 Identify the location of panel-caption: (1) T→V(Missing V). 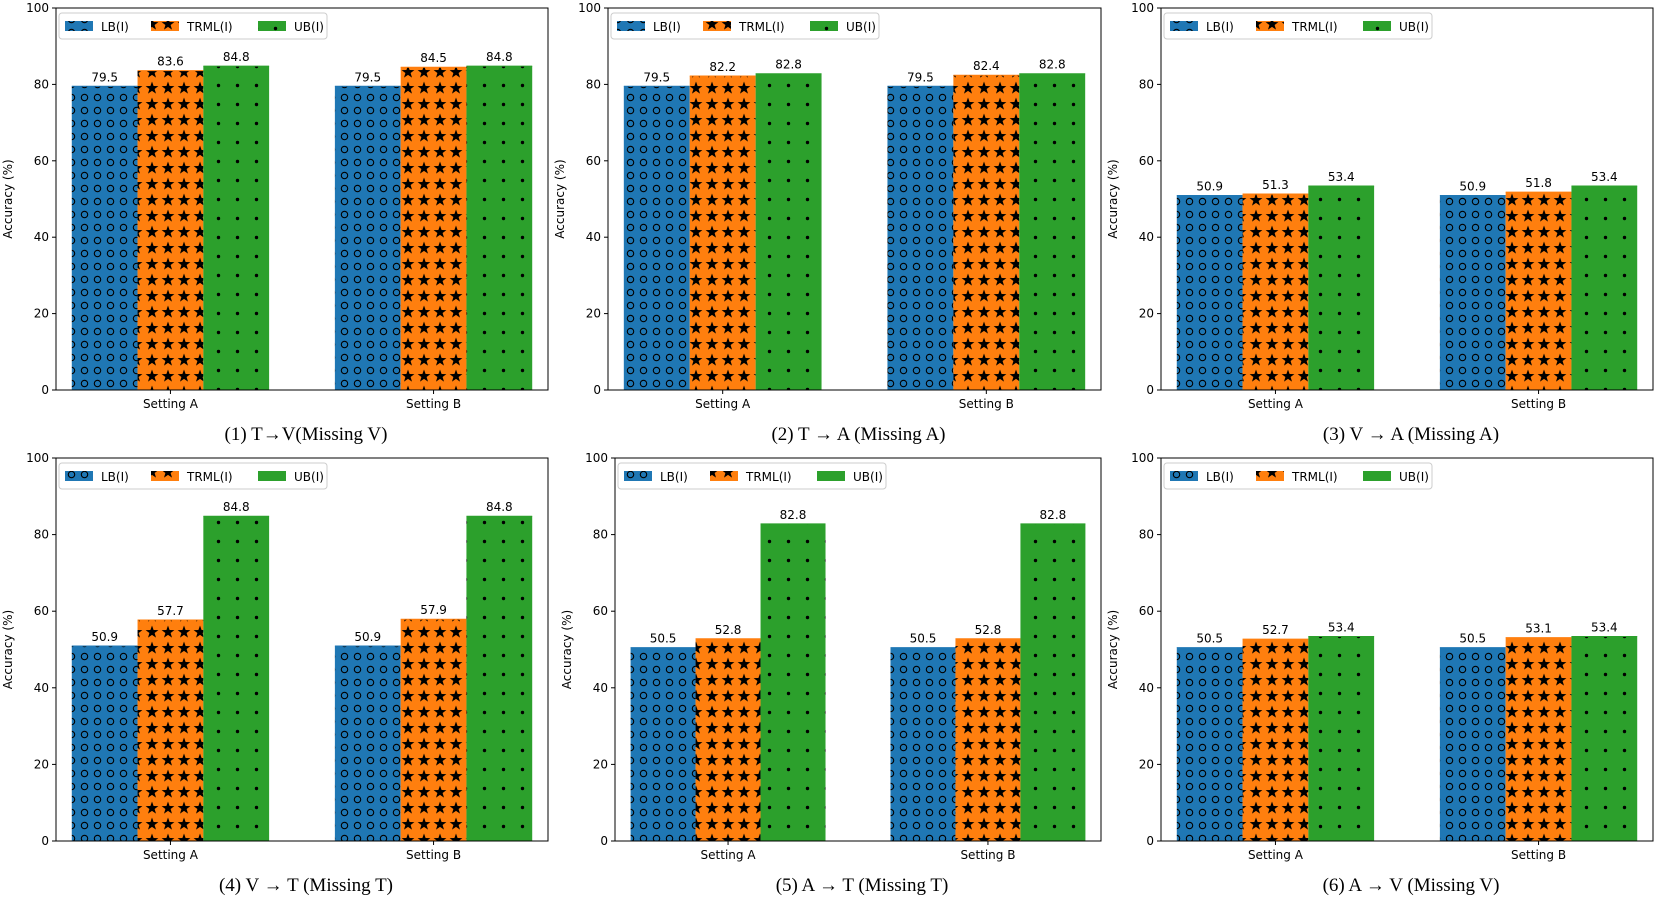
(306, 434).